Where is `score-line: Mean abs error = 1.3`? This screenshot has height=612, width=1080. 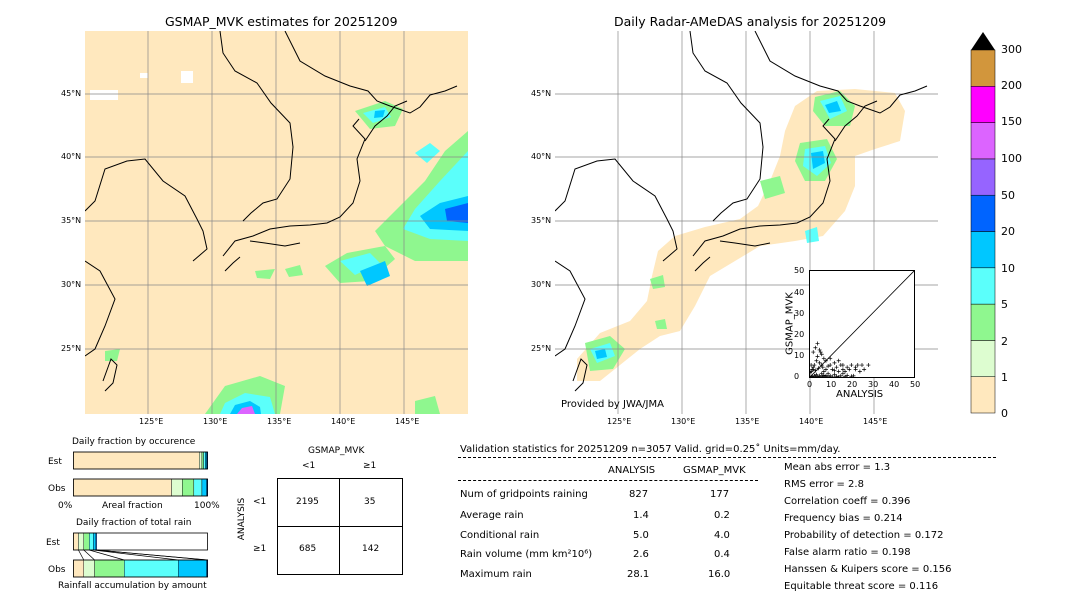 score-line: Mean abs error = 1.3 is located at coordinates (837, 467).